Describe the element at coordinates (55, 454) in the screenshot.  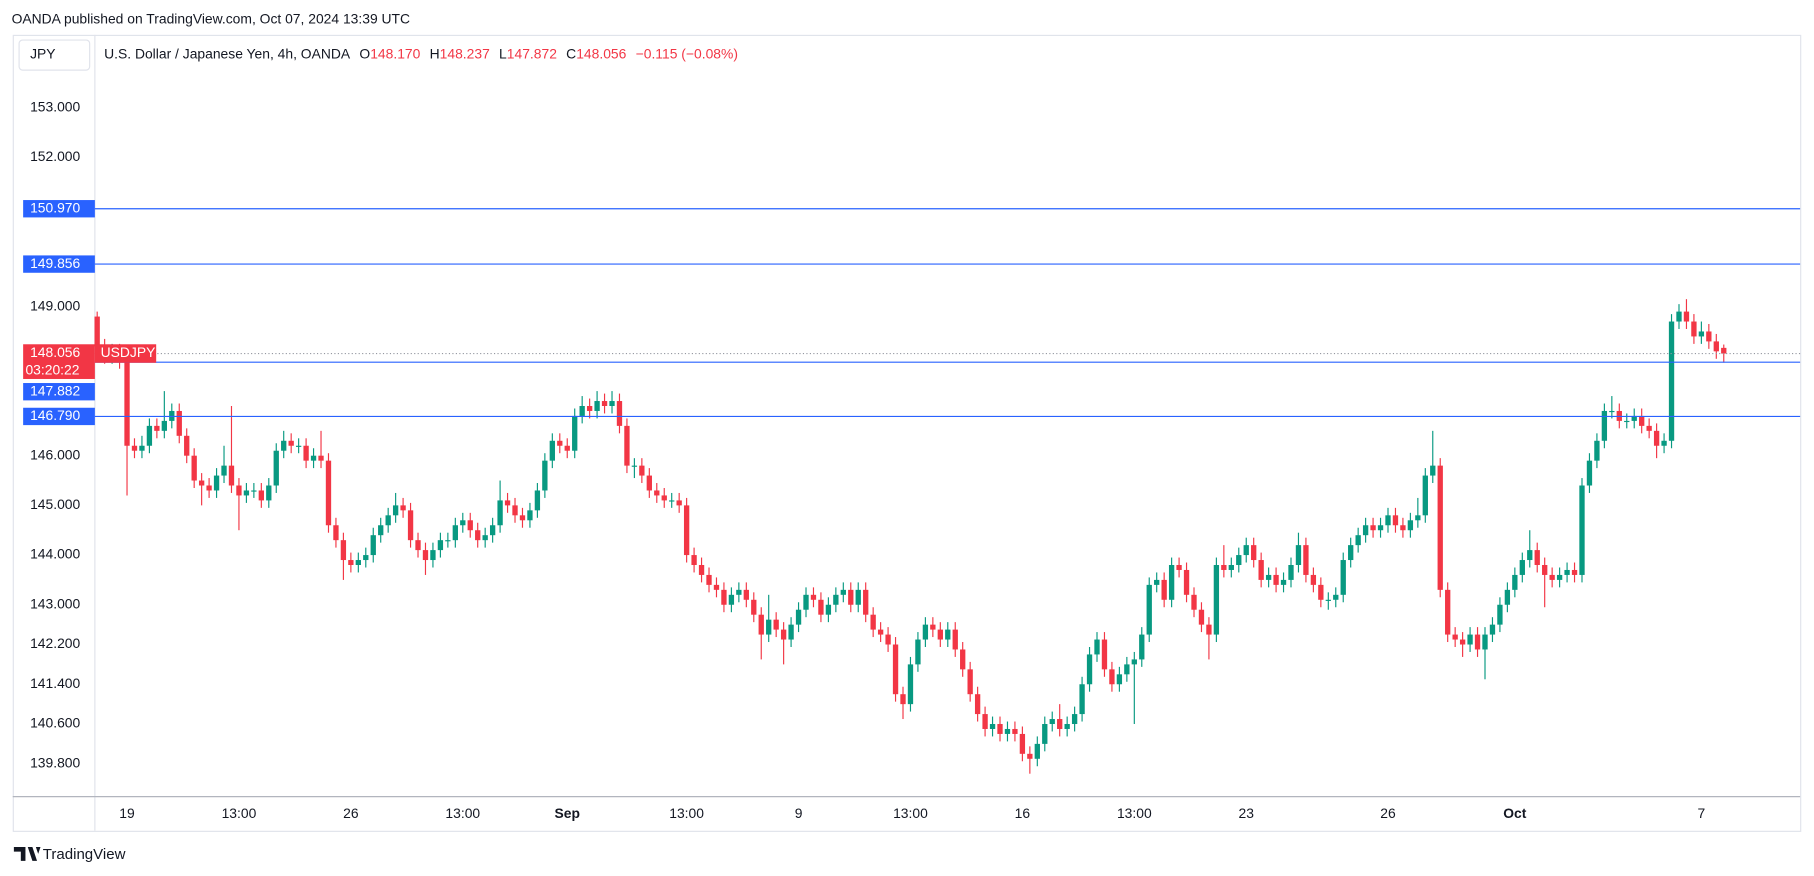
I see `y-tick-label: 146.000` at that location.